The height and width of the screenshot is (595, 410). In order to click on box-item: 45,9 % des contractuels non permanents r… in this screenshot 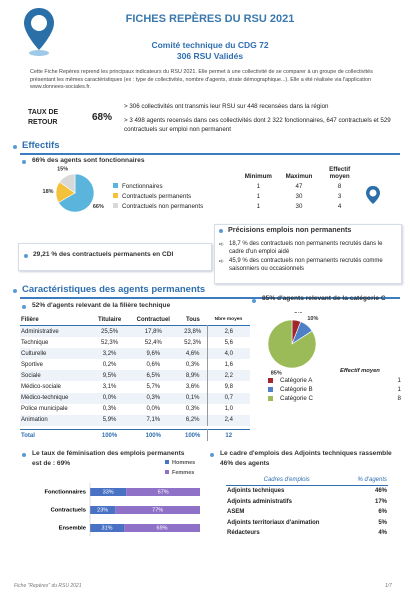, I will do `click(306, 265)`.